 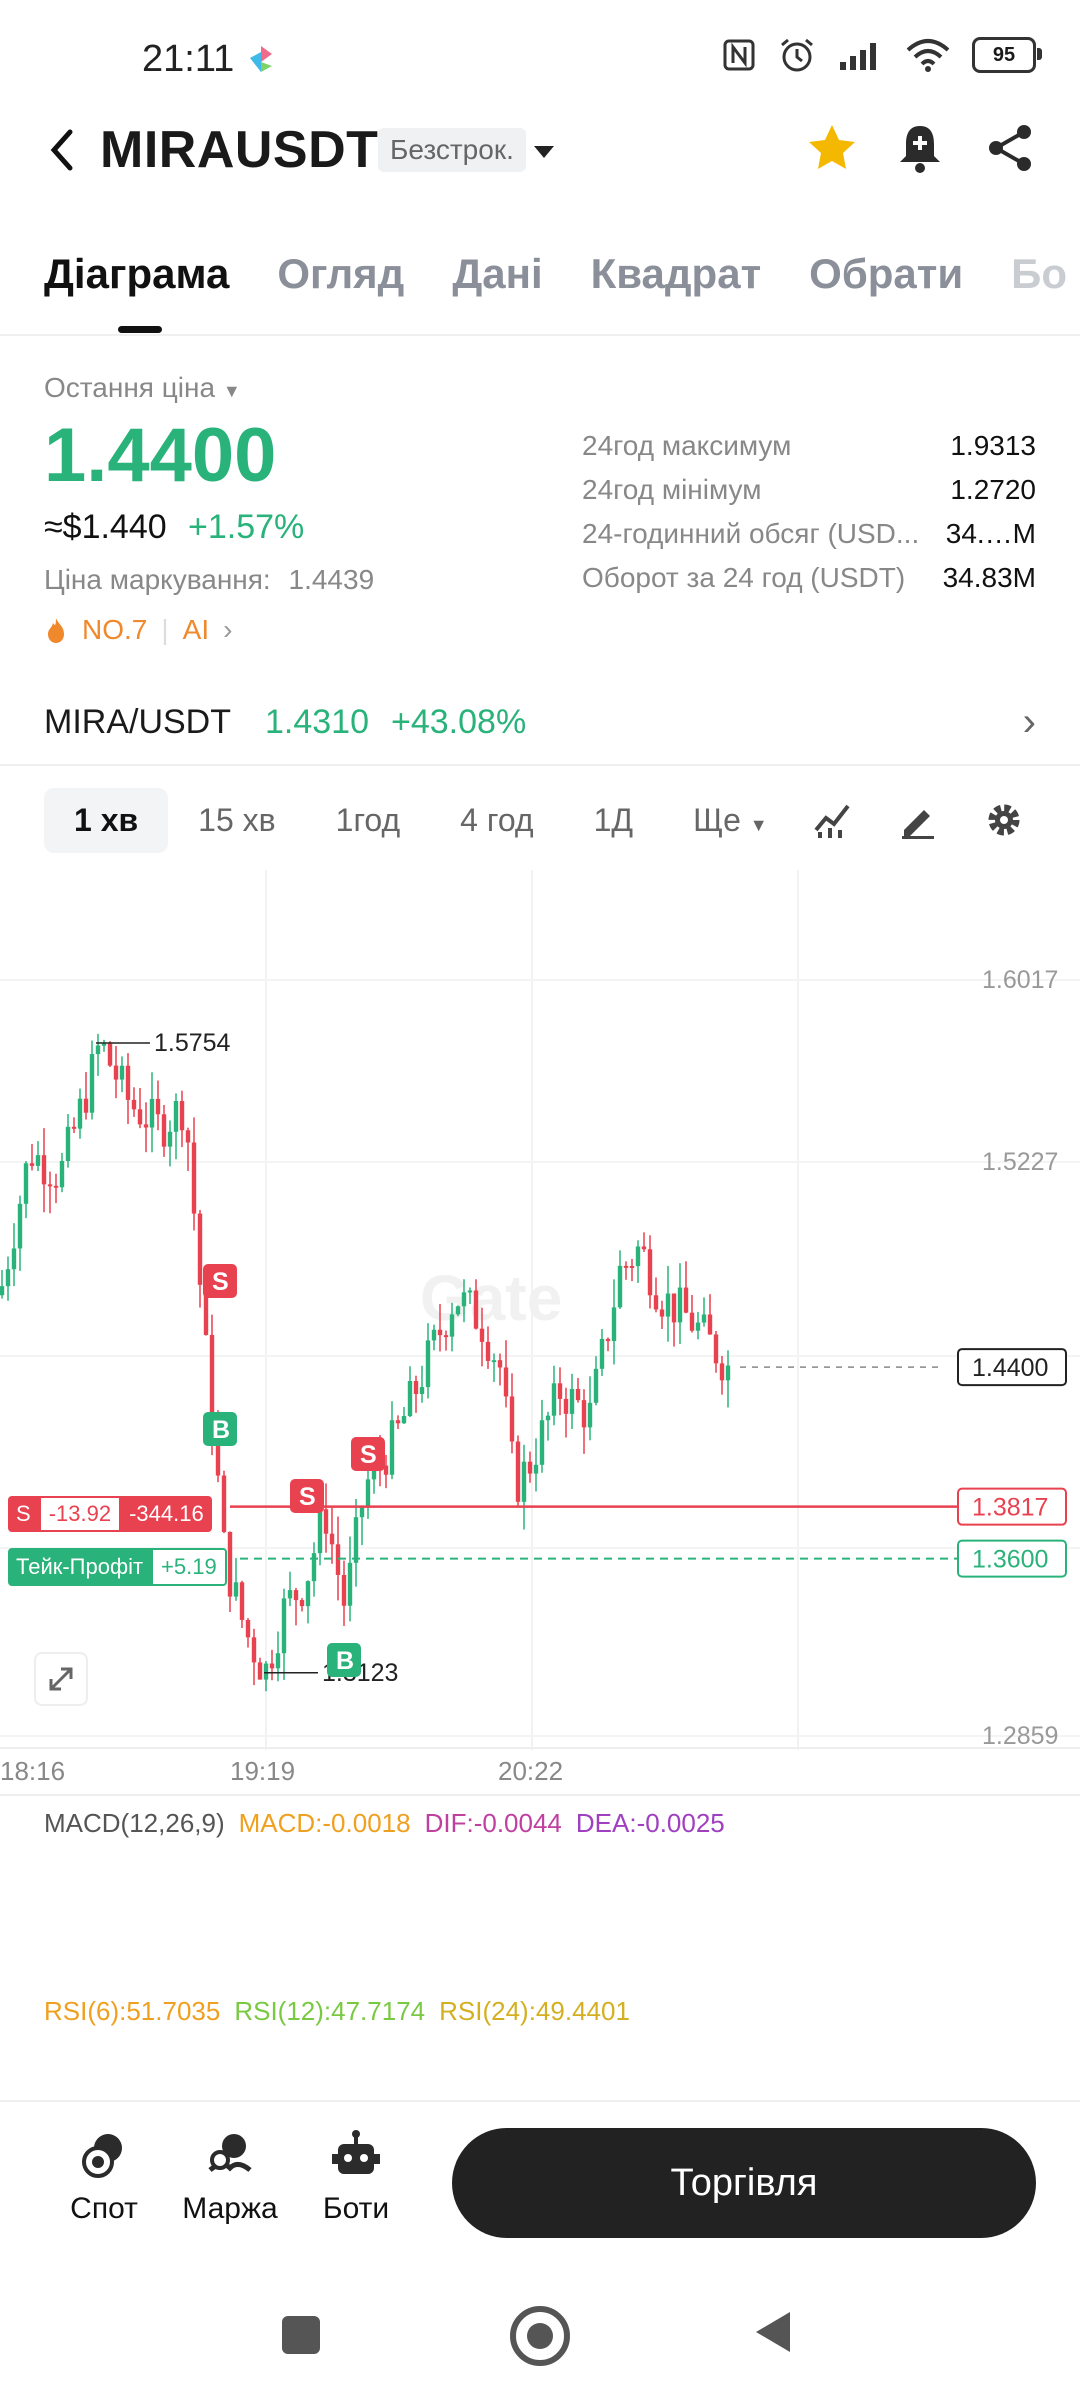 I want to click on contract-type-badge: Безстрок., so click(x=452, y=150).